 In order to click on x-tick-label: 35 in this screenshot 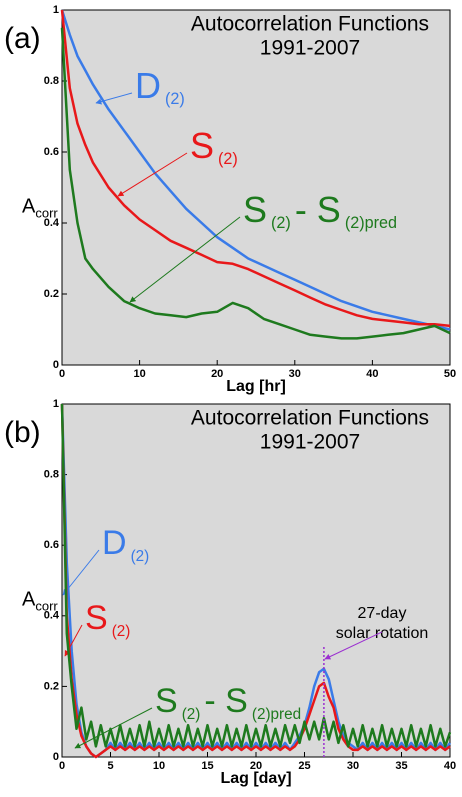, I will do `click(401, 766)`.